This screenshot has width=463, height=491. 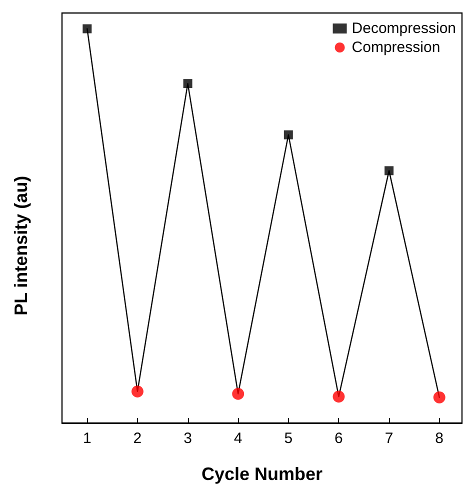 What do you see at coordinates (404, 28) in the screenshot?
I see `legend-label: Decompression` at bounding box center [404, 28].